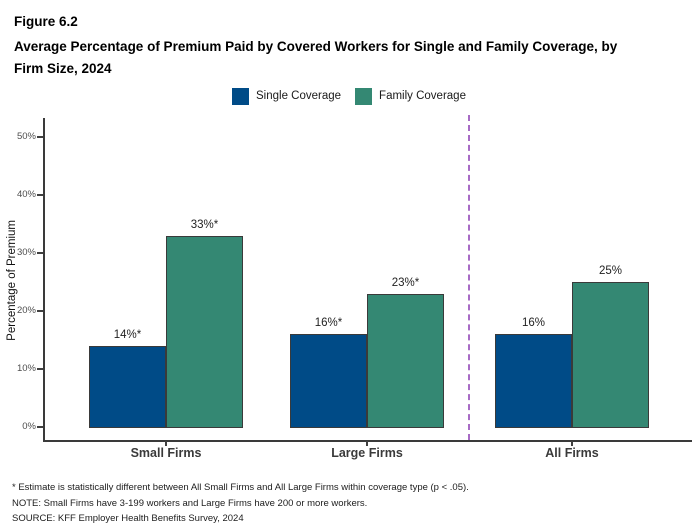 This screenshot has width=698, height=525. What do you see at coordinates (29, 426) in the screenshot?
I see `y-tick-label: 0%` at bounding box center [29, 426].